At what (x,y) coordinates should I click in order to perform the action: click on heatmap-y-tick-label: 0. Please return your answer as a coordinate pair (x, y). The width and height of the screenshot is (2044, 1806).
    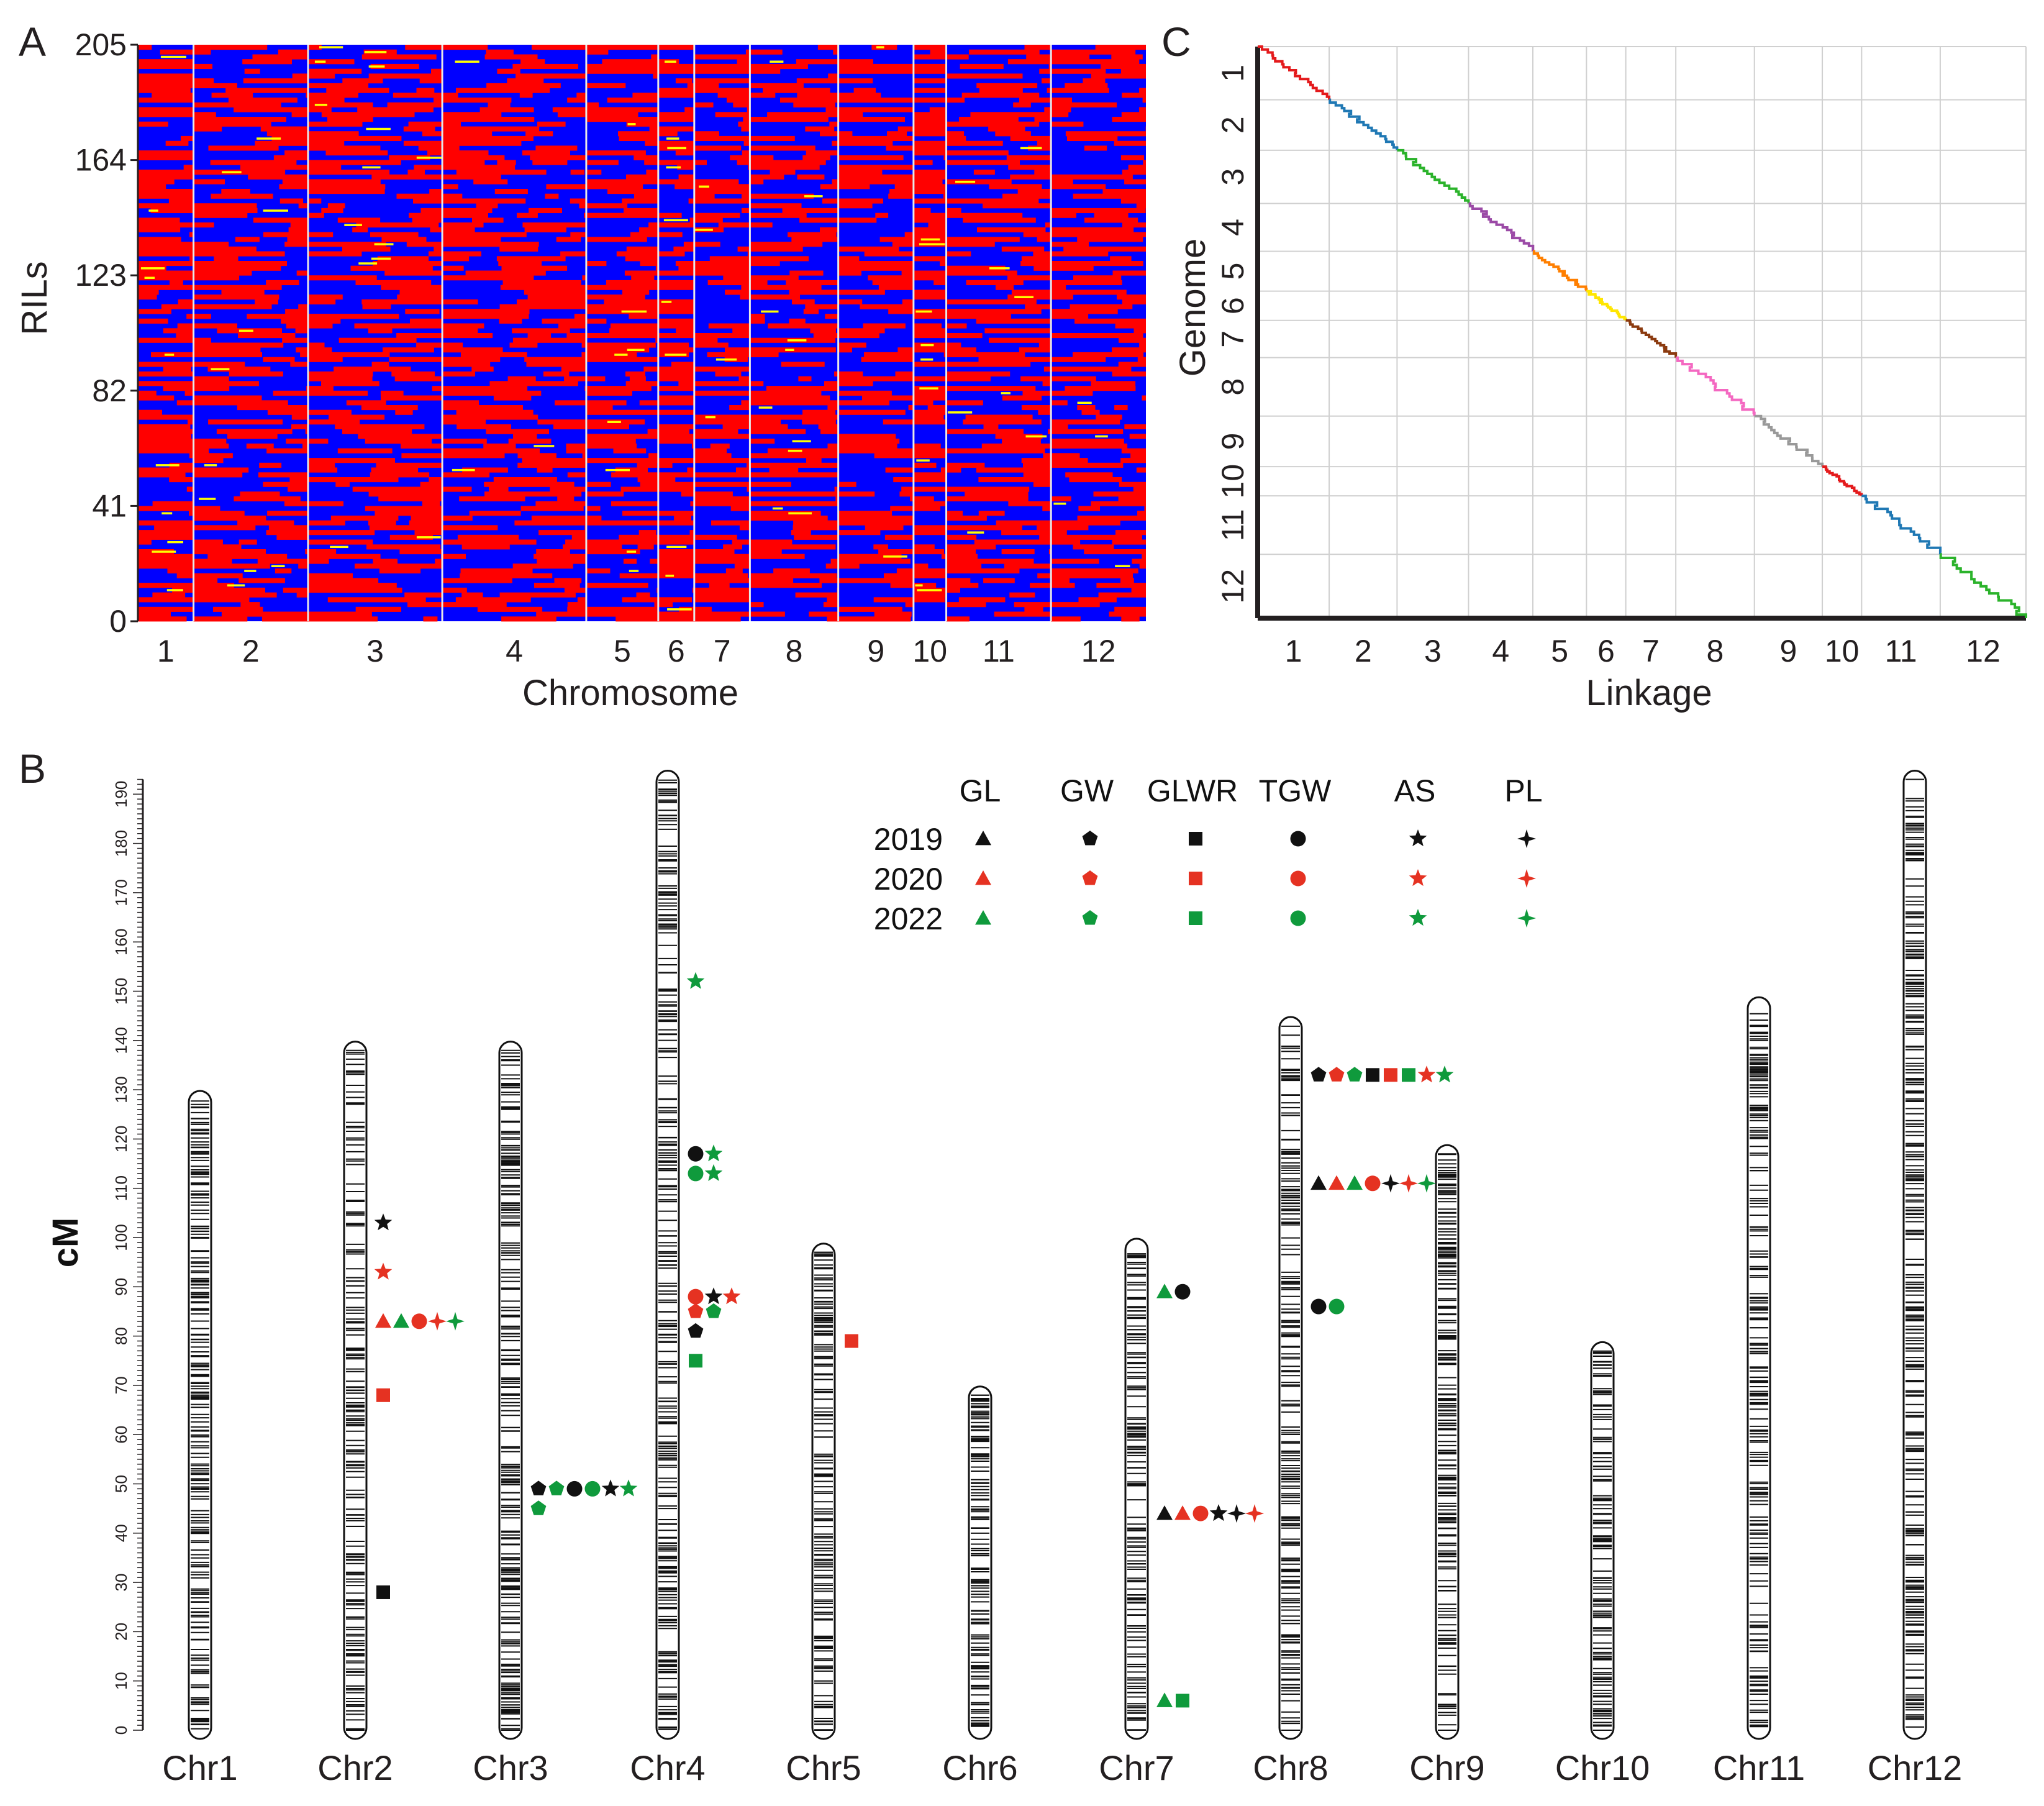
    Looking at the image, I should click on (118, 621).